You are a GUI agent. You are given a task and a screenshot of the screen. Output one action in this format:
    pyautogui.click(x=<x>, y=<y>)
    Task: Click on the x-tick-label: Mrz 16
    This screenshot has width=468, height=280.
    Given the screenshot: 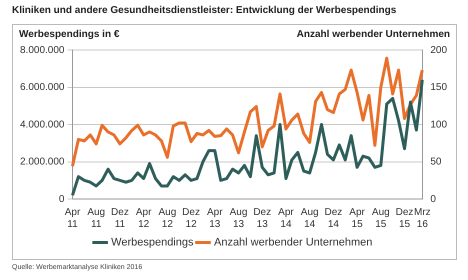 What is the action you would take?
    pyautogui.click(x=422, y=218)
    